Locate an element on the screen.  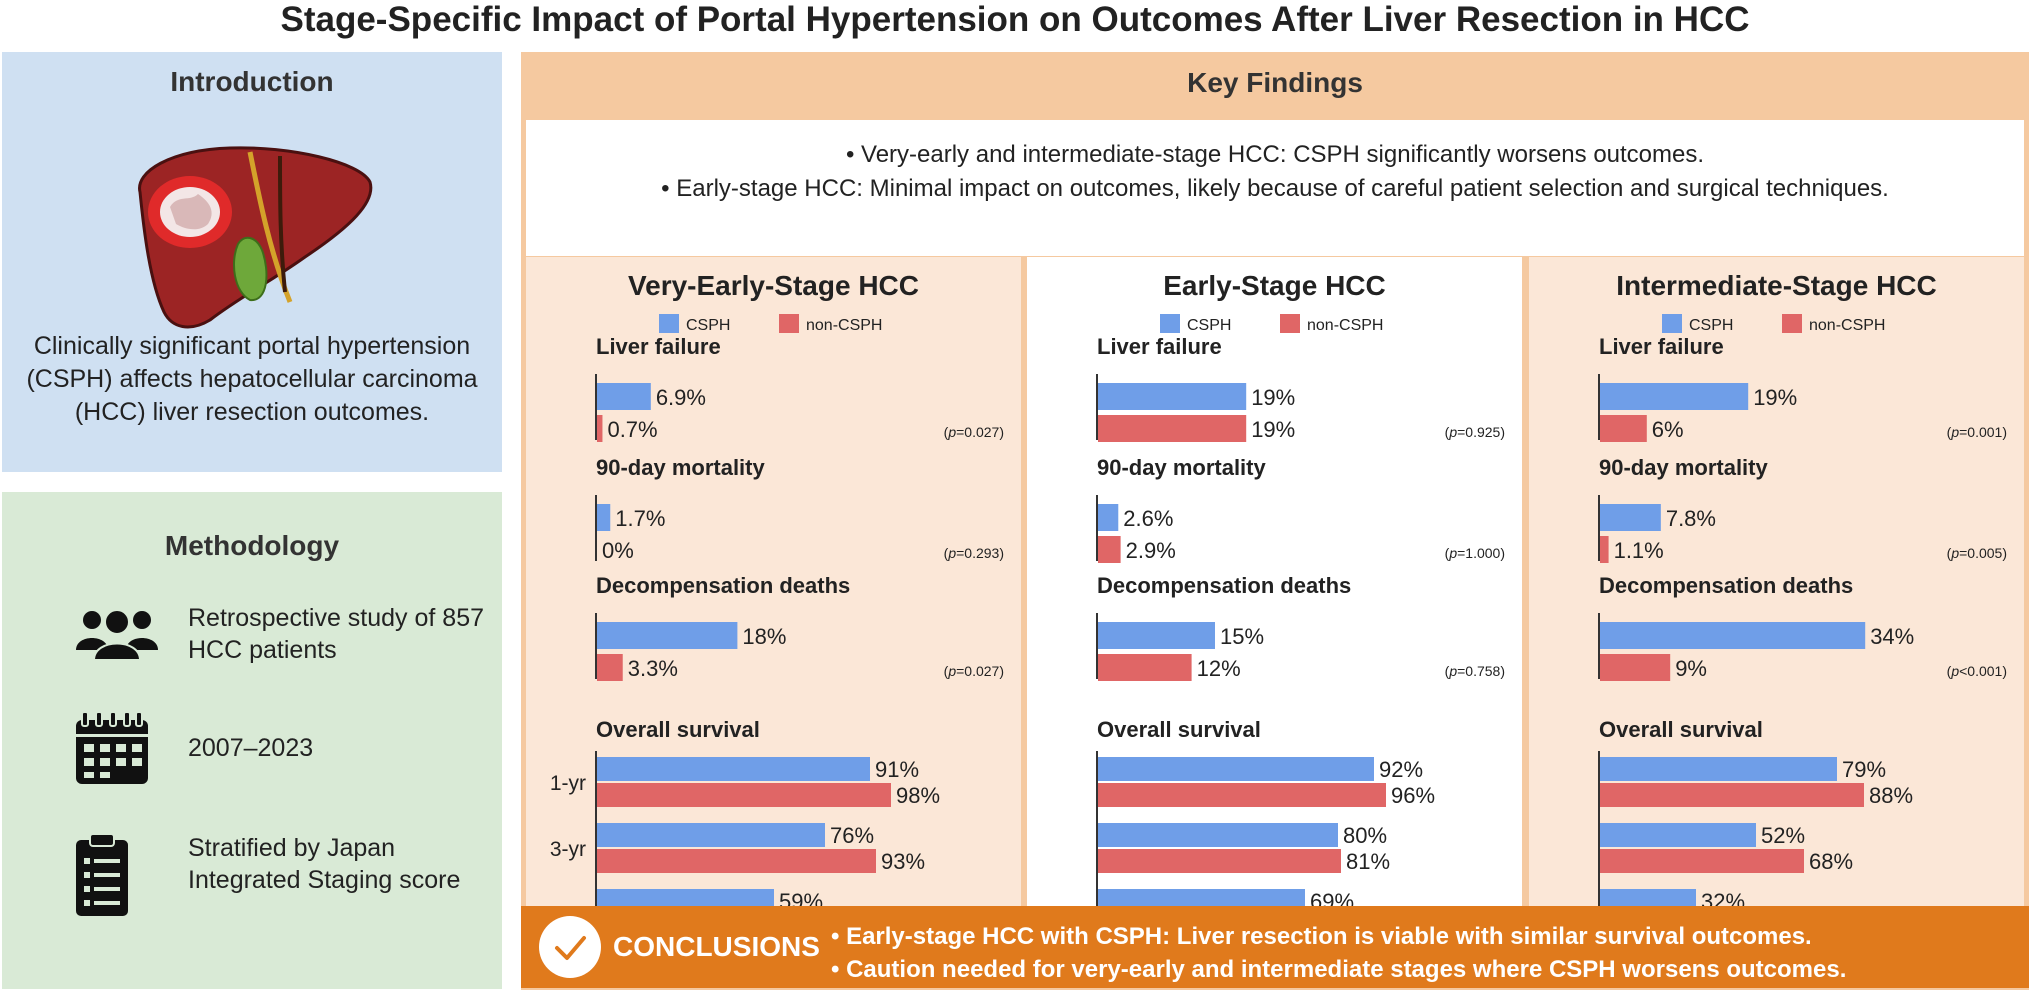
data-label: 80% is located at coordinates (1365, 835).